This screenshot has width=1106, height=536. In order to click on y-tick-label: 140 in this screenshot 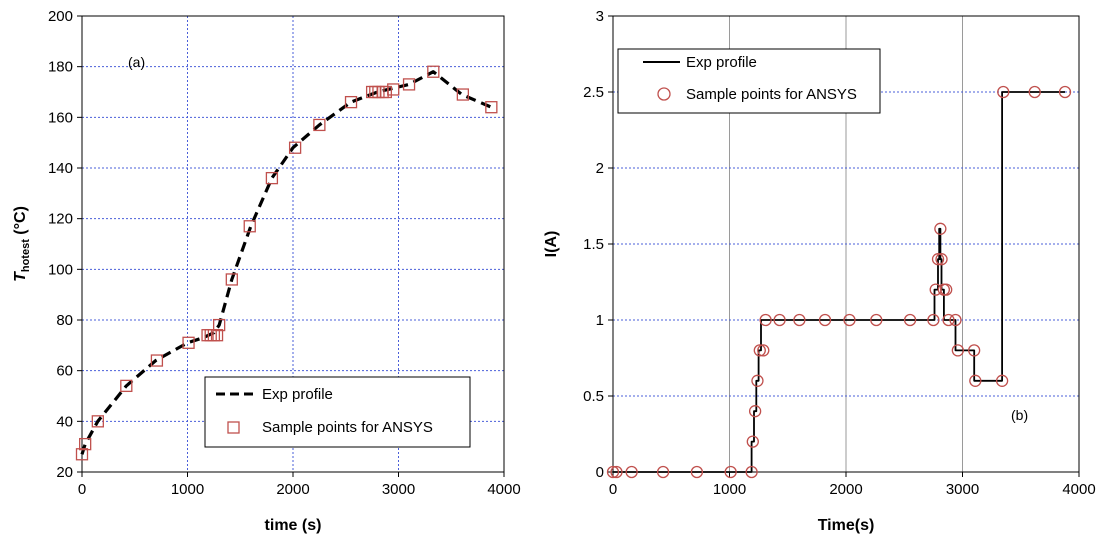, I will do `click(60, 168)`.